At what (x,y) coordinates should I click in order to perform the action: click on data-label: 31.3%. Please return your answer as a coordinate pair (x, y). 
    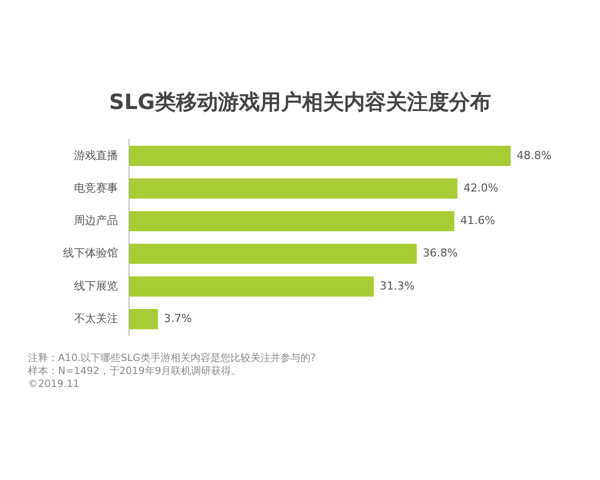
    Looking at the image, I should click on (397, 285).